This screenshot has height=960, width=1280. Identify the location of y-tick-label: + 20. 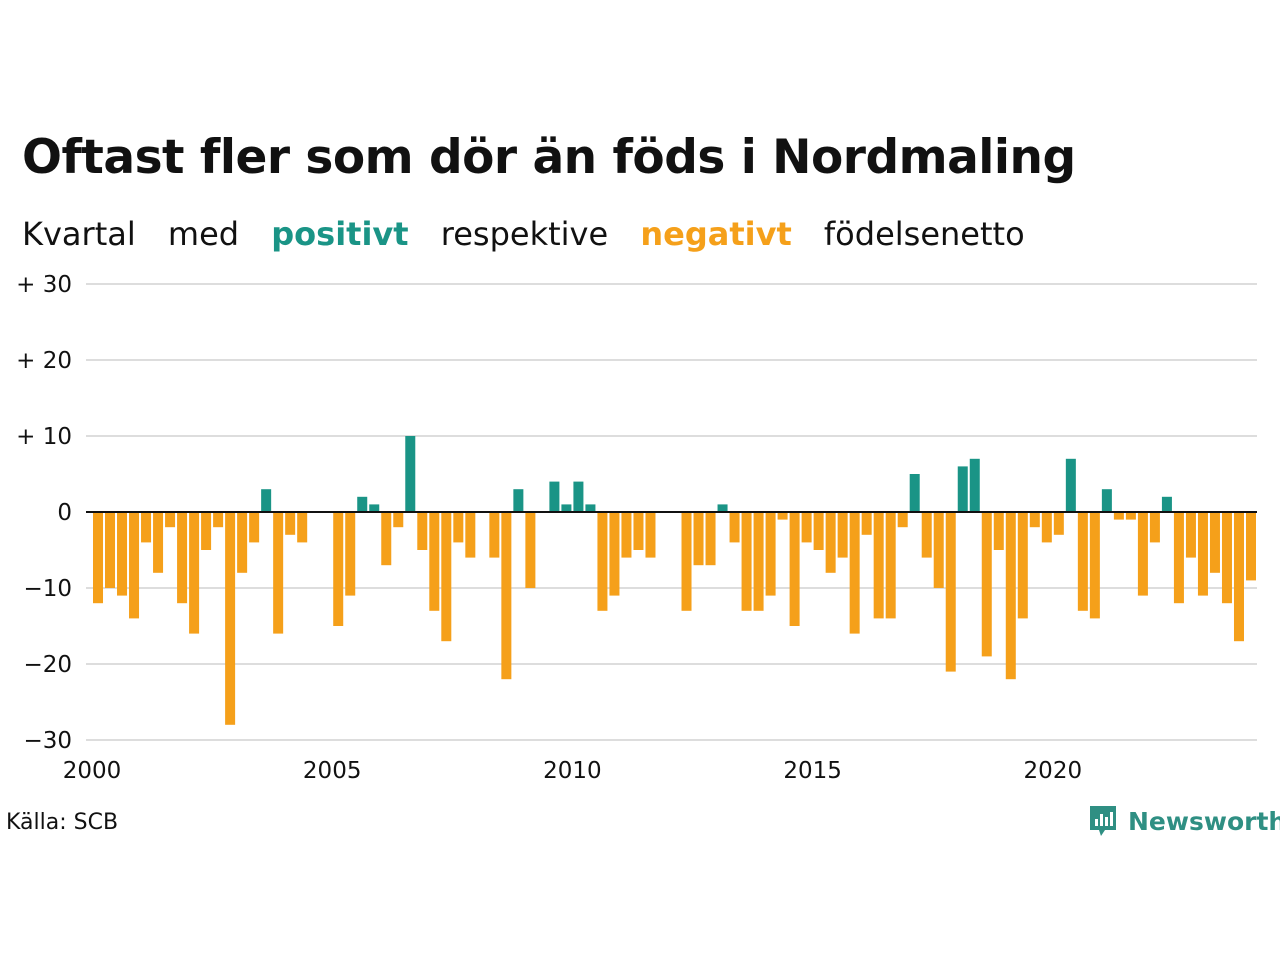
(44, 361).